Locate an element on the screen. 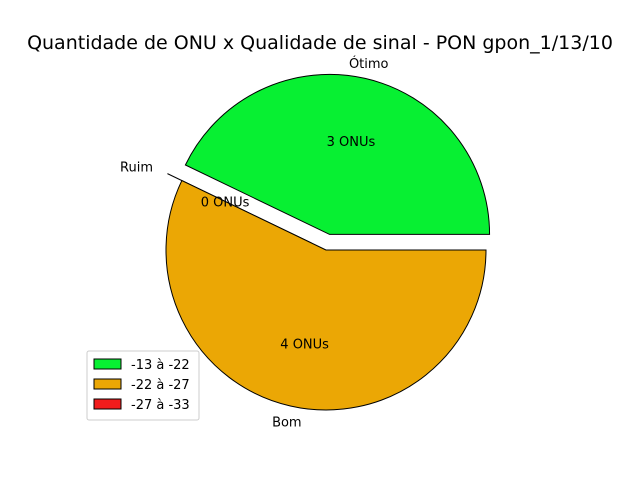 The width and height of the screenshot is (640, 480). legend: -13 à -22 -22 à -27 -27 à -33 is located at coordinates (143, 385).